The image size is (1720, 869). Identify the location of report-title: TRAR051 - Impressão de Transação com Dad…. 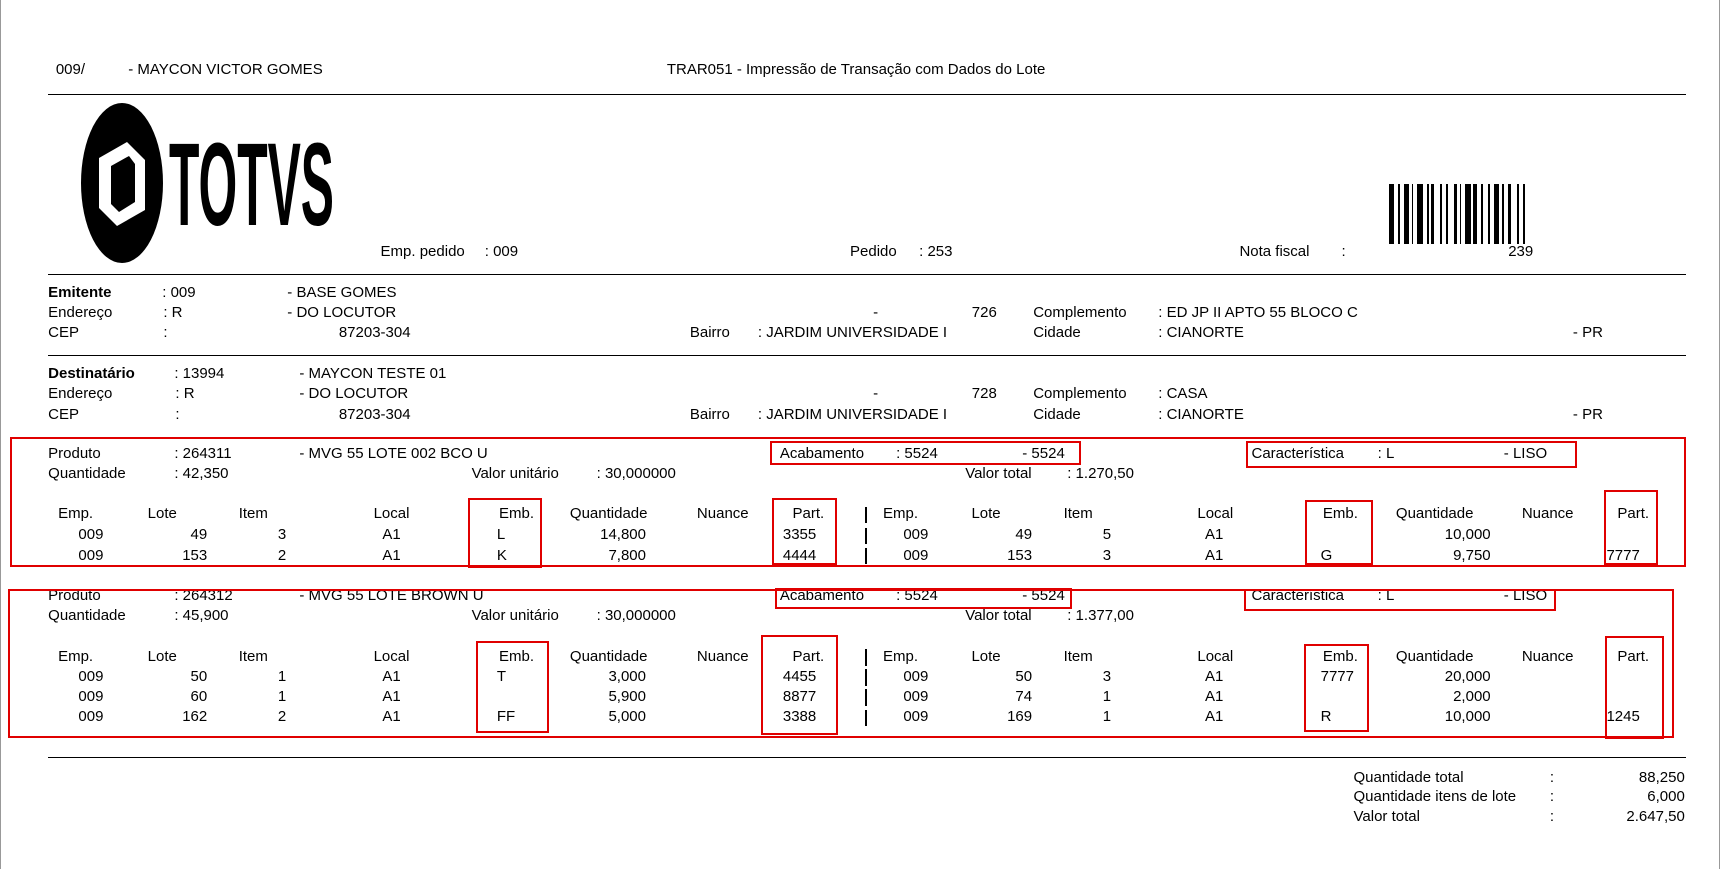
(856, 70).